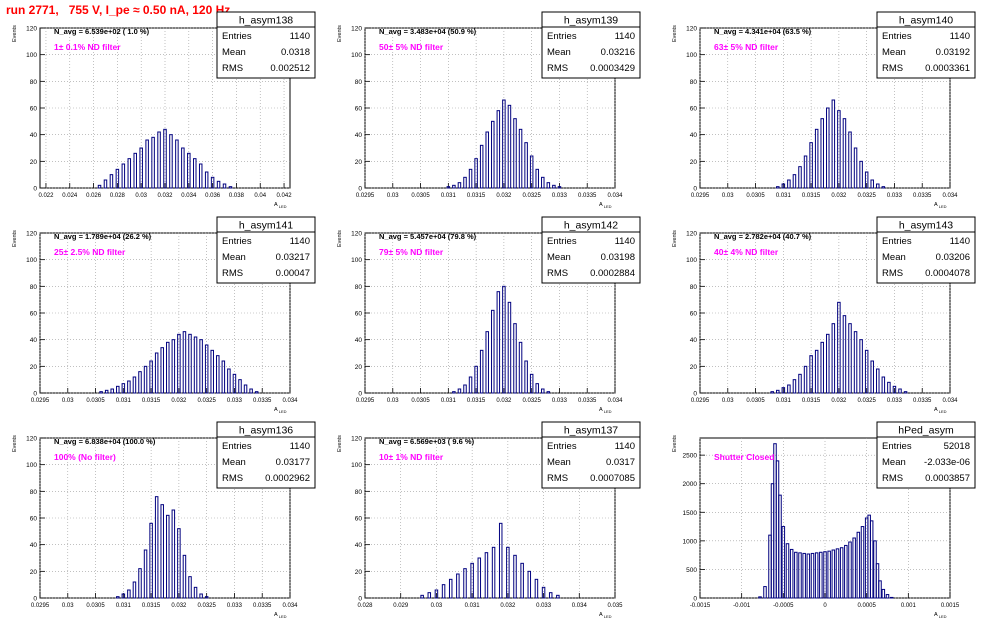 The width and height of the screenshot is (996, 622). Describe the element at coordinates (866, 606) in the screenshot. I see `x-tick-label: 0.0005` at that location.